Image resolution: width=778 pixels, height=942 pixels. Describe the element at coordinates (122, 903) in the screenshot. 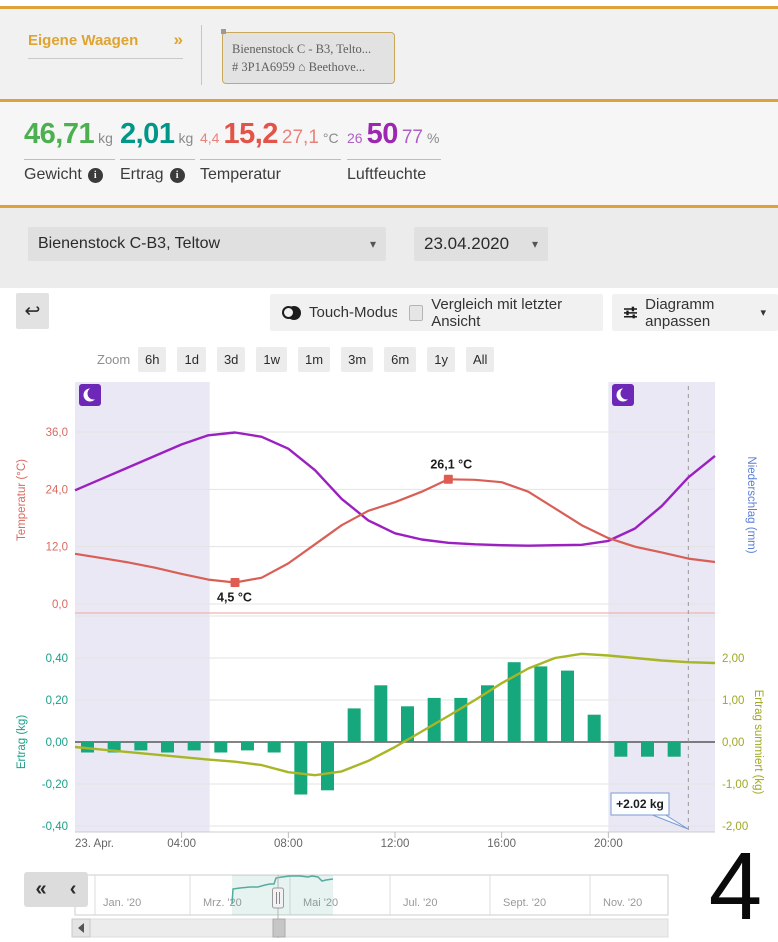

I see `navigator-month-label: Jan. '20` at that location.